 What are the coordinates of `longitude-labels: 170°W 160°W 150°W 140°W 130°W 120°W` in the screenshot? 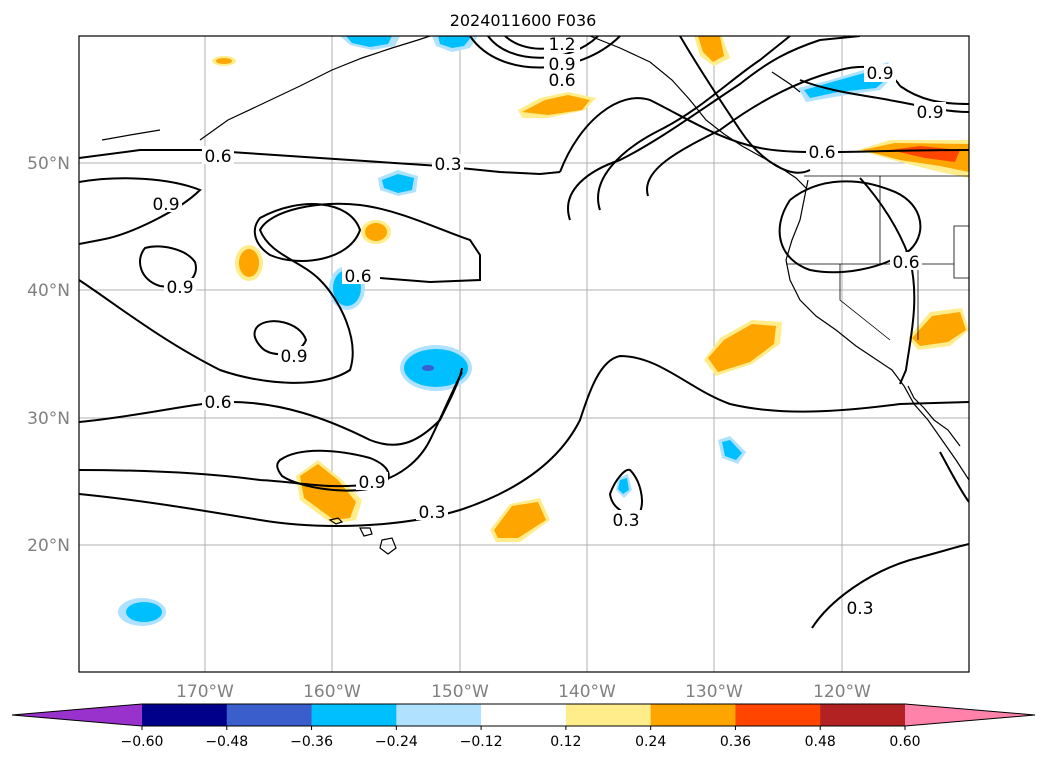 It's located at (523, 692).